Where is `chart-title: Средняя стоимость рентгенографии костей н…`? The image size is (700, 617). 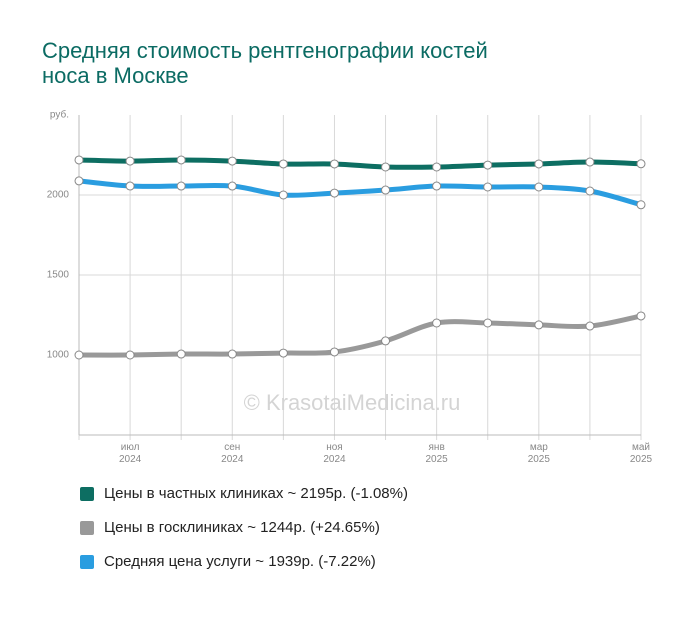 chart-title: Средняя стоимость рентгенографии костей н… is located at coordinates (265, 63).